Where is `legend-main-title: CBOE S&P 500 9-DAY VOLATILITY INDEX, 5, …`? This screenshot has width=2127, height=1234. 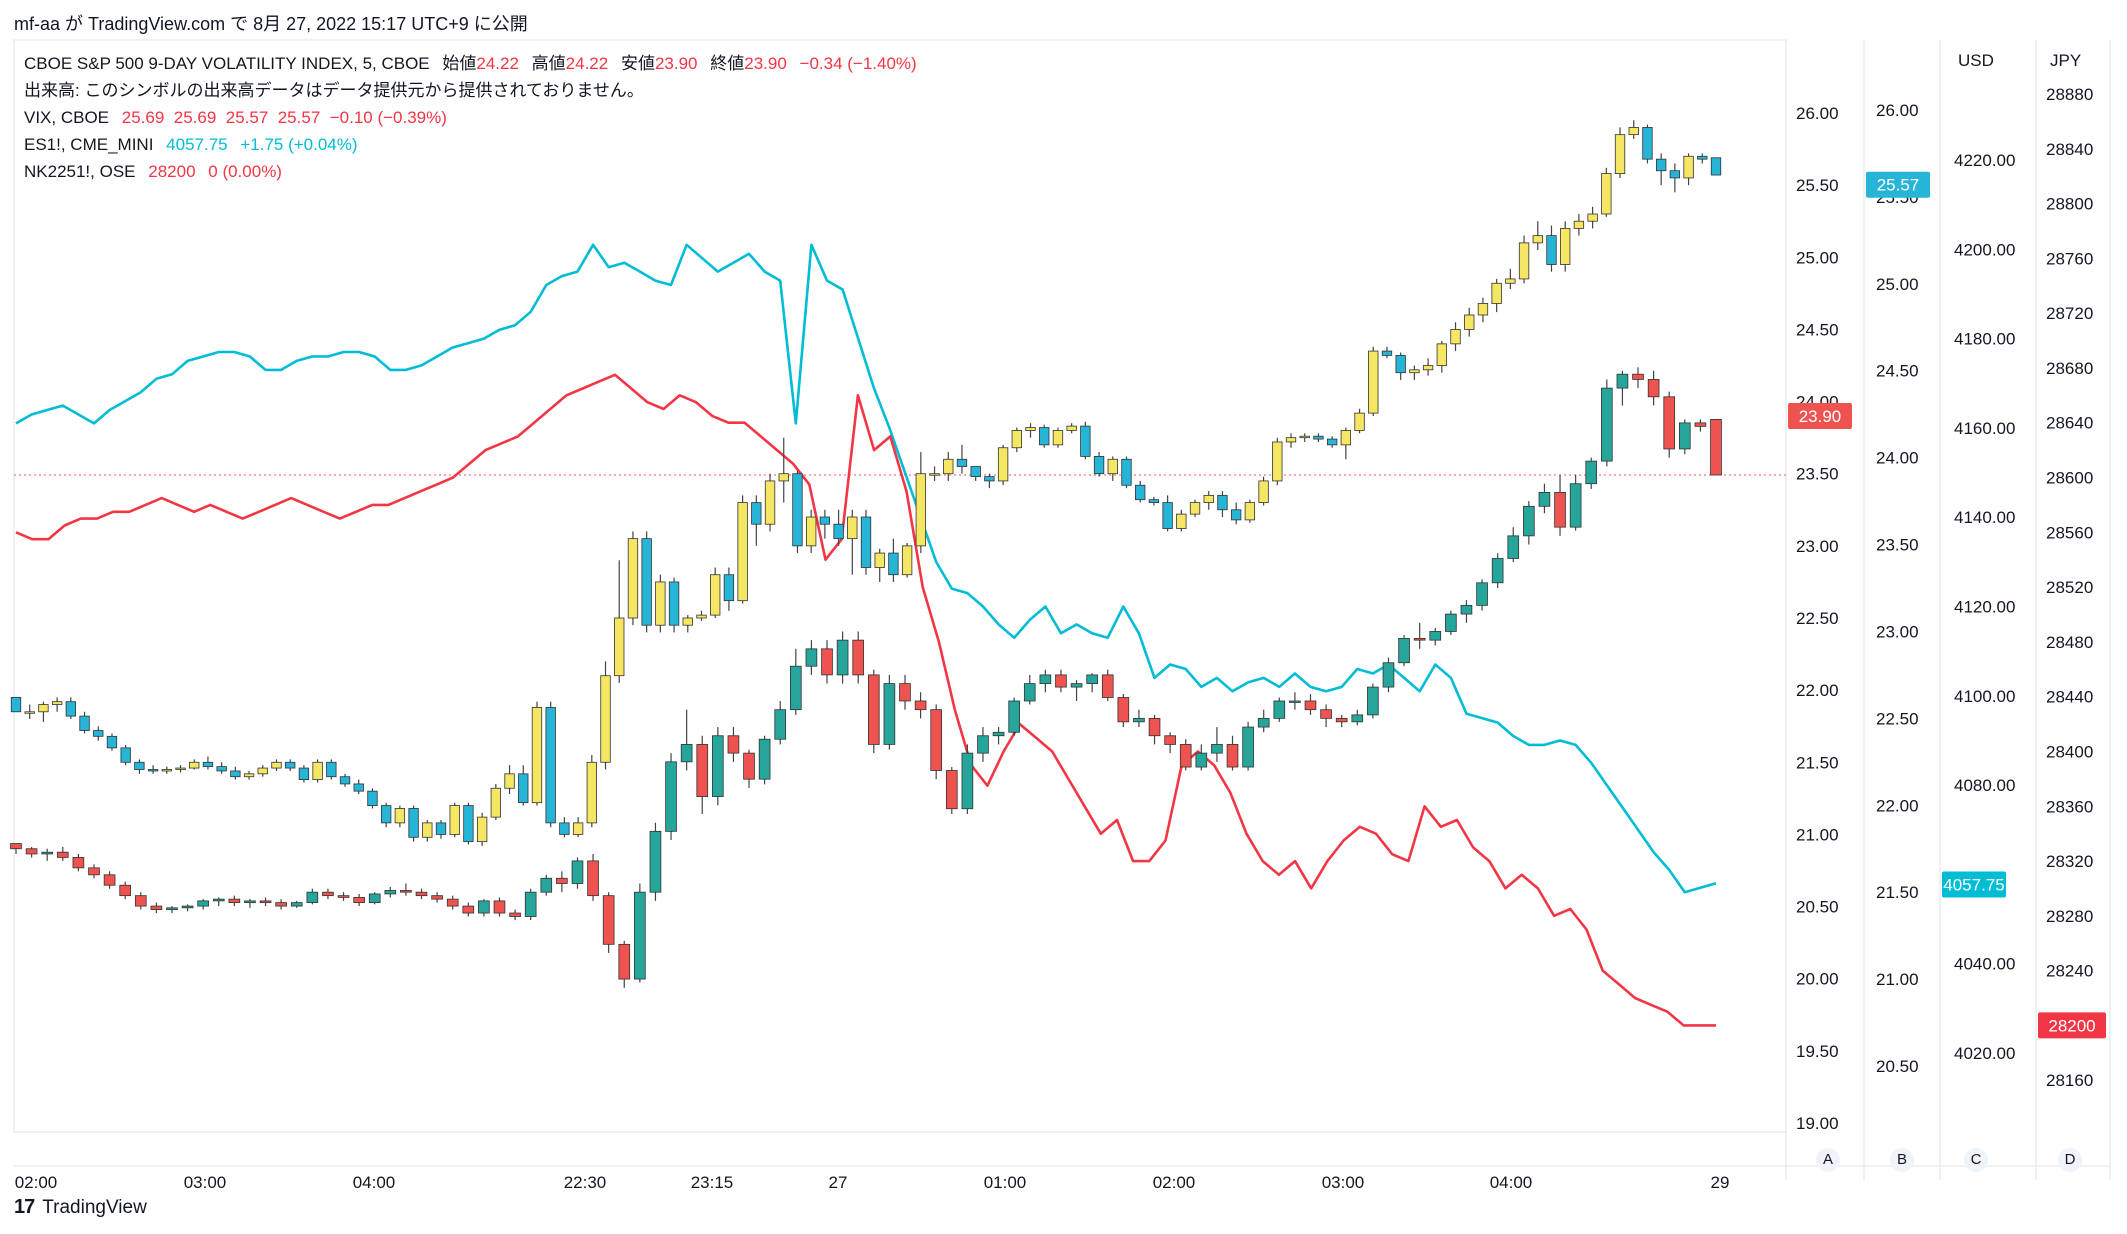
legend-main-title: CBOE S&P 500 9-DAY VOLATILITY INDEX, 5, … is located at coordinates (227, 63).